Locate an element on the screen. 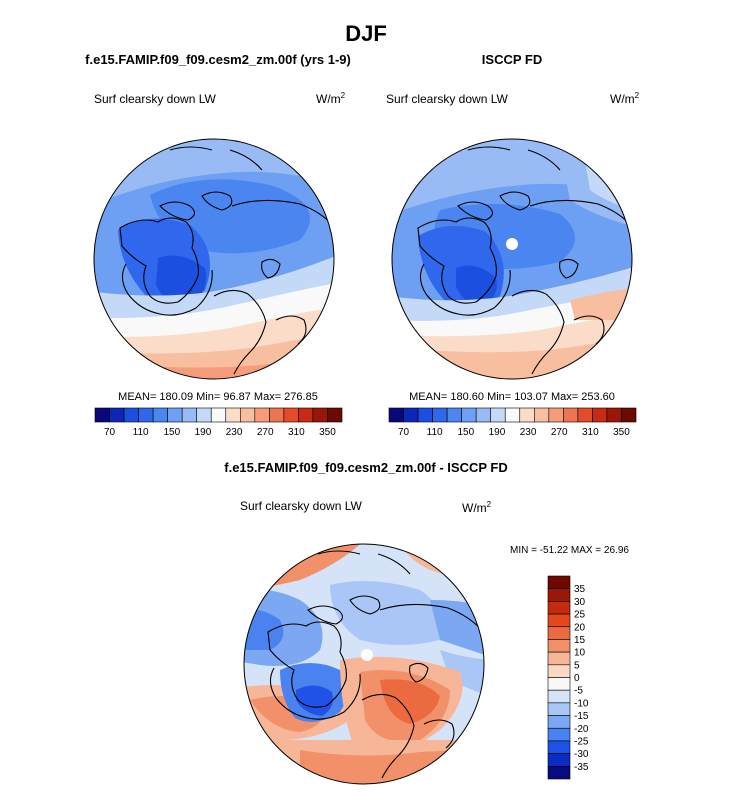 This screenshot has height=793, width=733. panel-diff-coastlines is located at coordinates (375, 664).